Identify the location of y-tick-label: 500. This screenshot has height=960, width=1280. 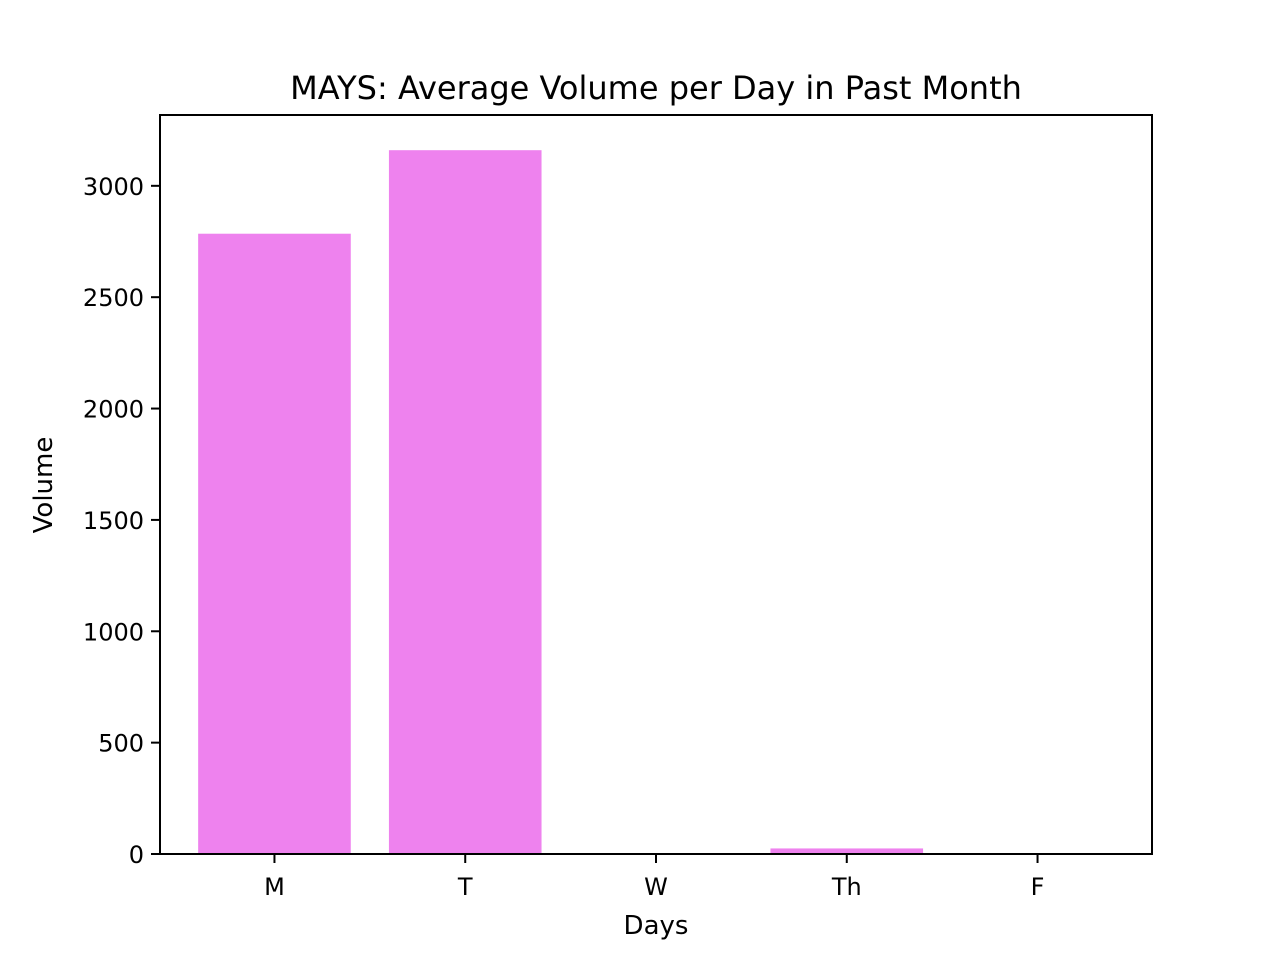
(121, 744).